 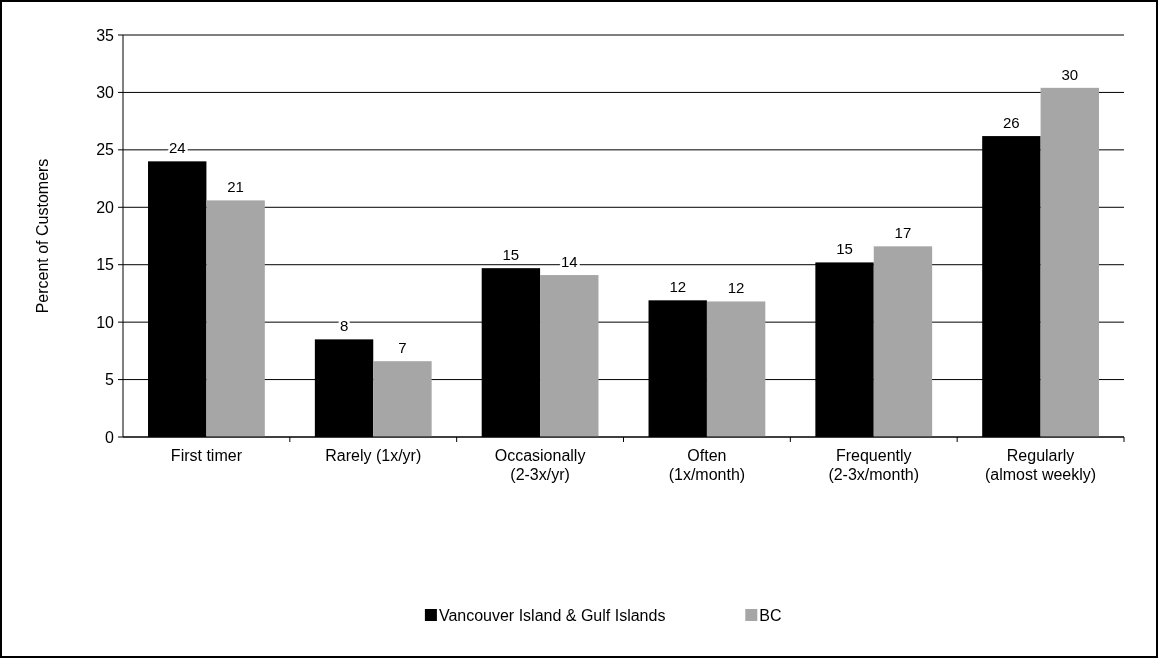 I want to click on y-tick-label: 5, so click(x=110, y=380).